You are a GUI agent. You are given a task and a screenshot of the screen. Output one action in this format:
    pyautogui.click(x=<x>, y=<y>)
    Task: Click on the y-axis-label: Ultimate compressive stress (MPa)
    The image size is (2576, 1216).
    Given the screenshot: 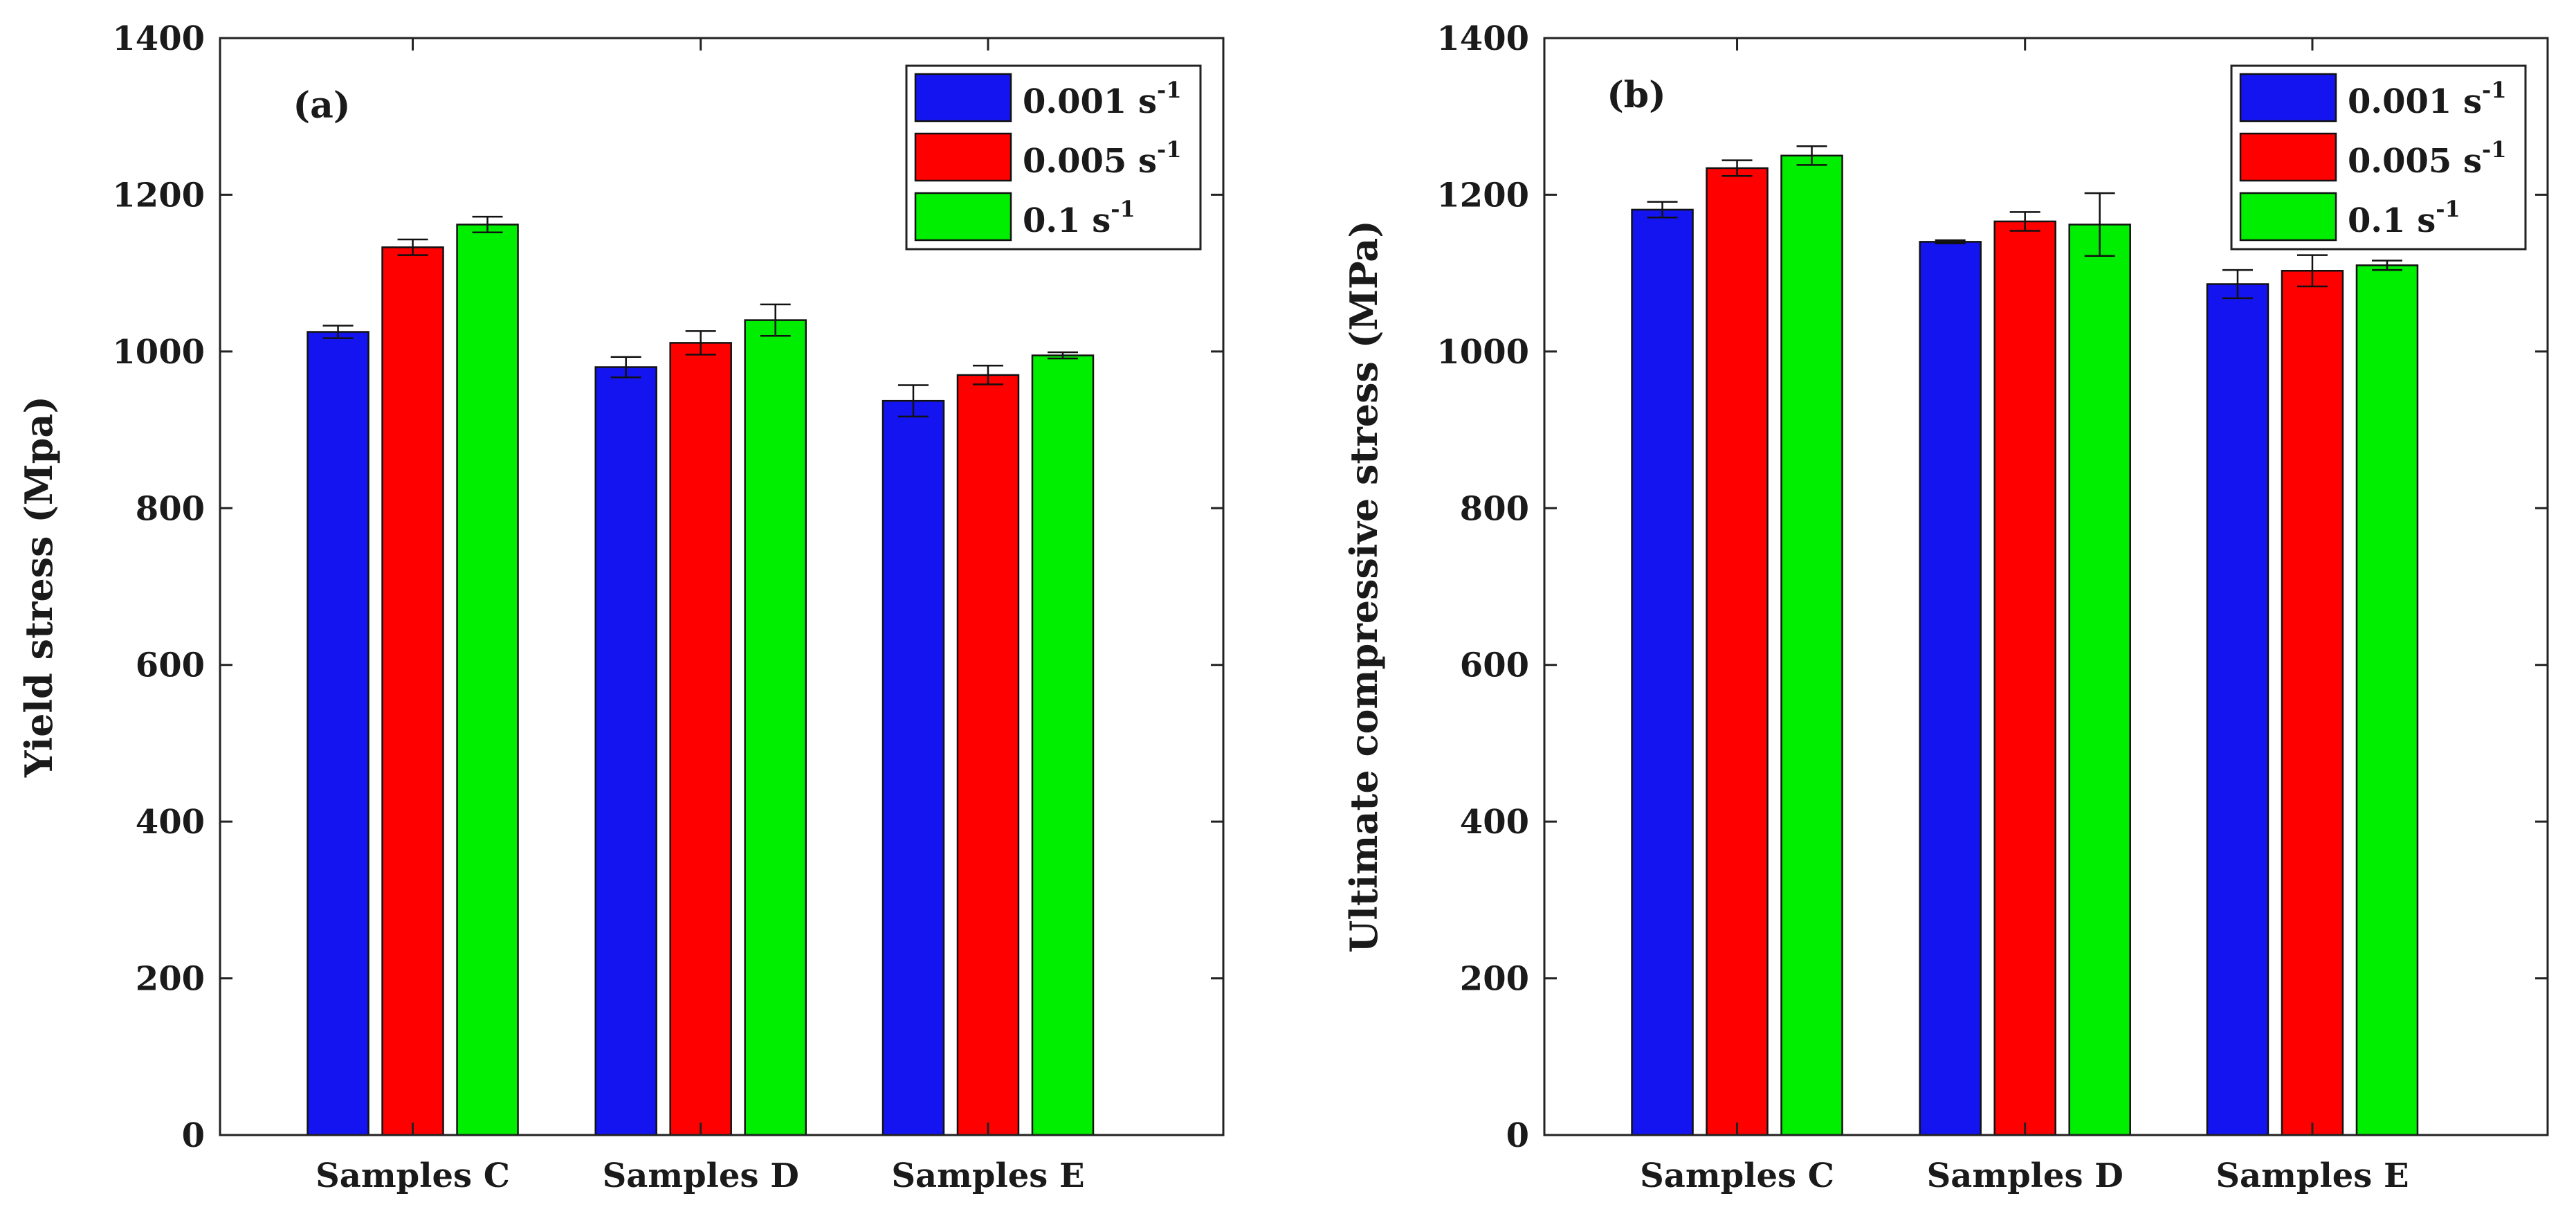 What is the action you would take?
    pyautogui.click(x=1364, y=586)
    